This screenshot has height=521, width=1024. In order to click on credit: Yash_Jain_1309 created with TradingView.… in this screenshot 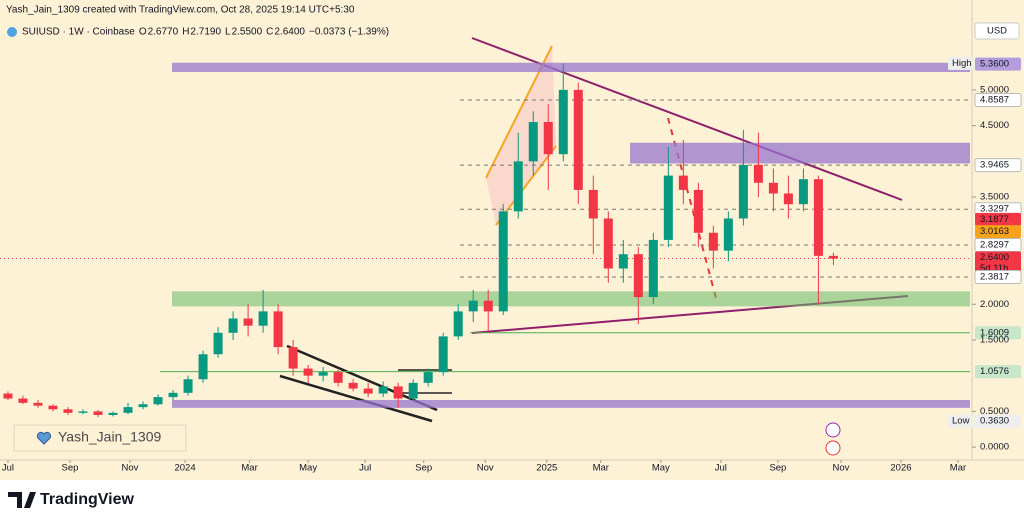, I will do `click(180, 10)`.